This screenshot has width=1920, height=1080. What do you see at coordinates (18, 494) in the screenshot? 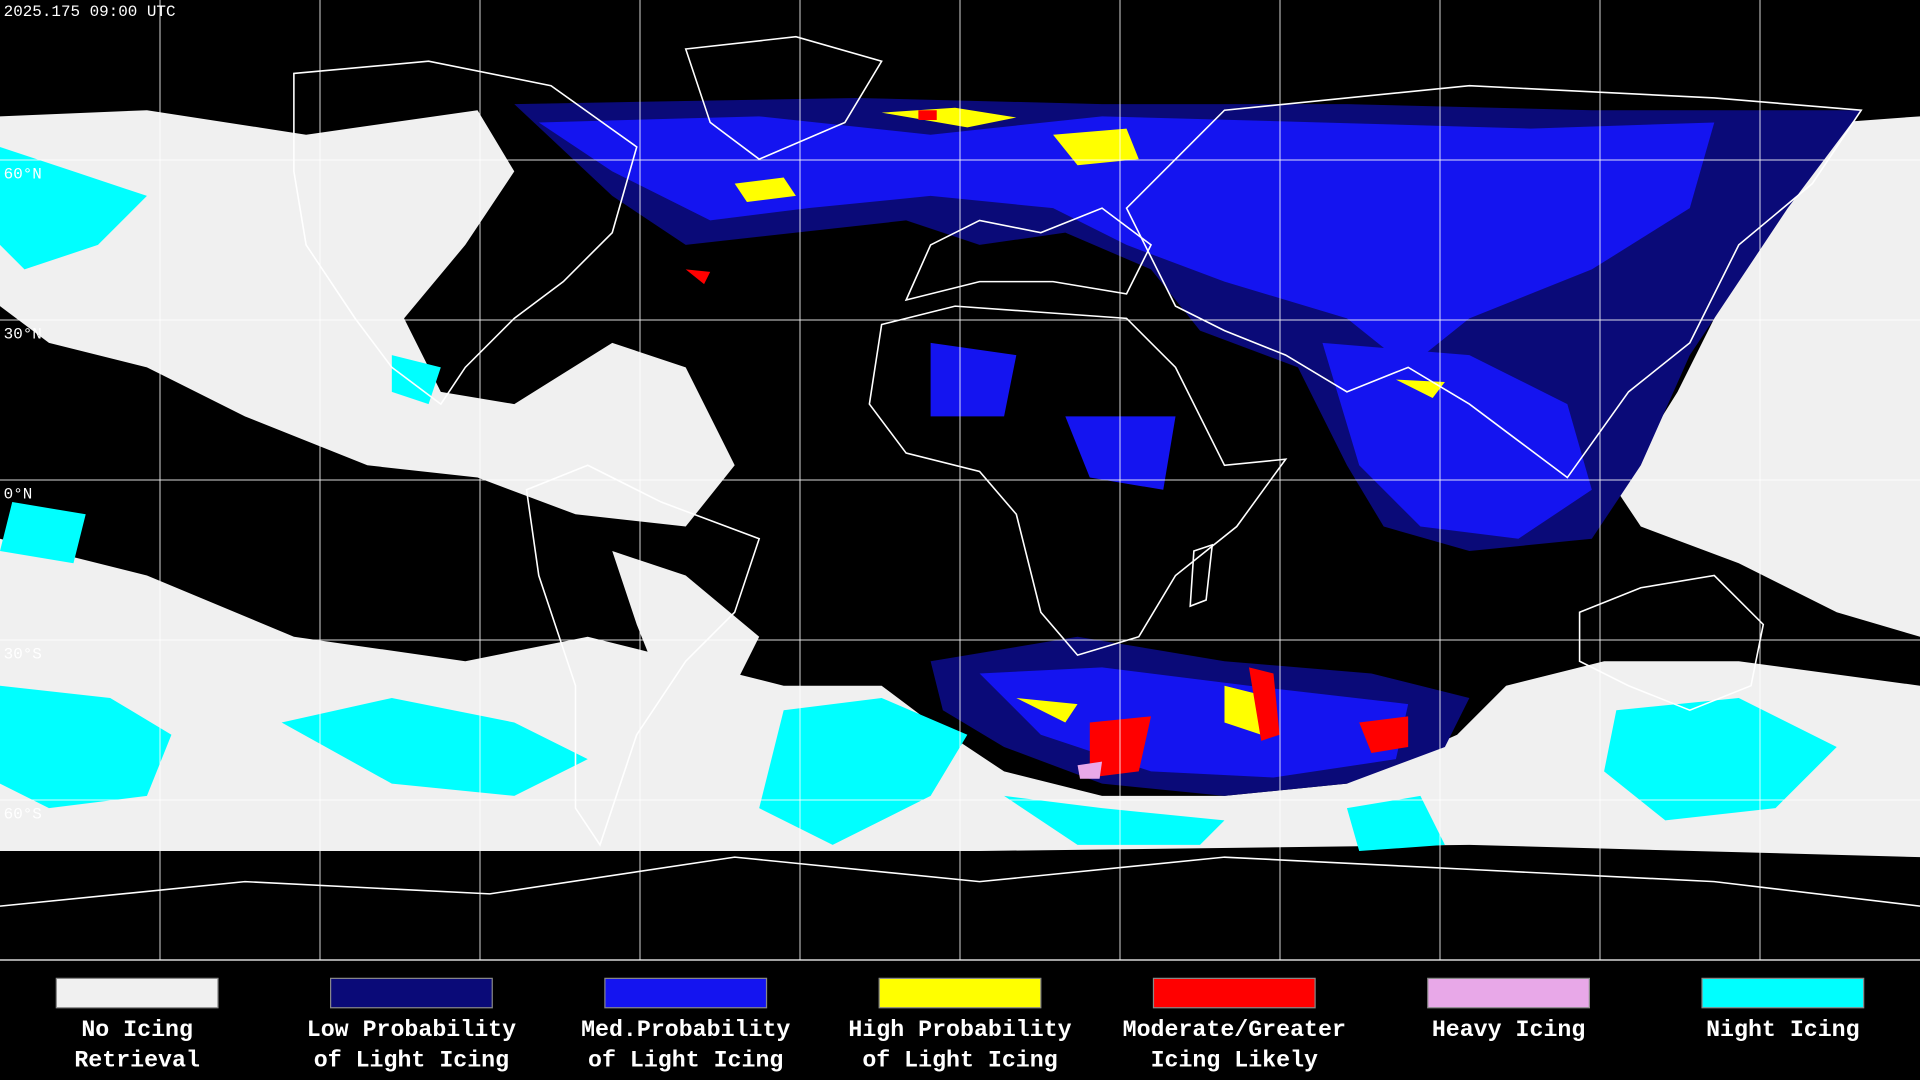
I see `latitude-label: 0°N` at bounding box center [18, 494].